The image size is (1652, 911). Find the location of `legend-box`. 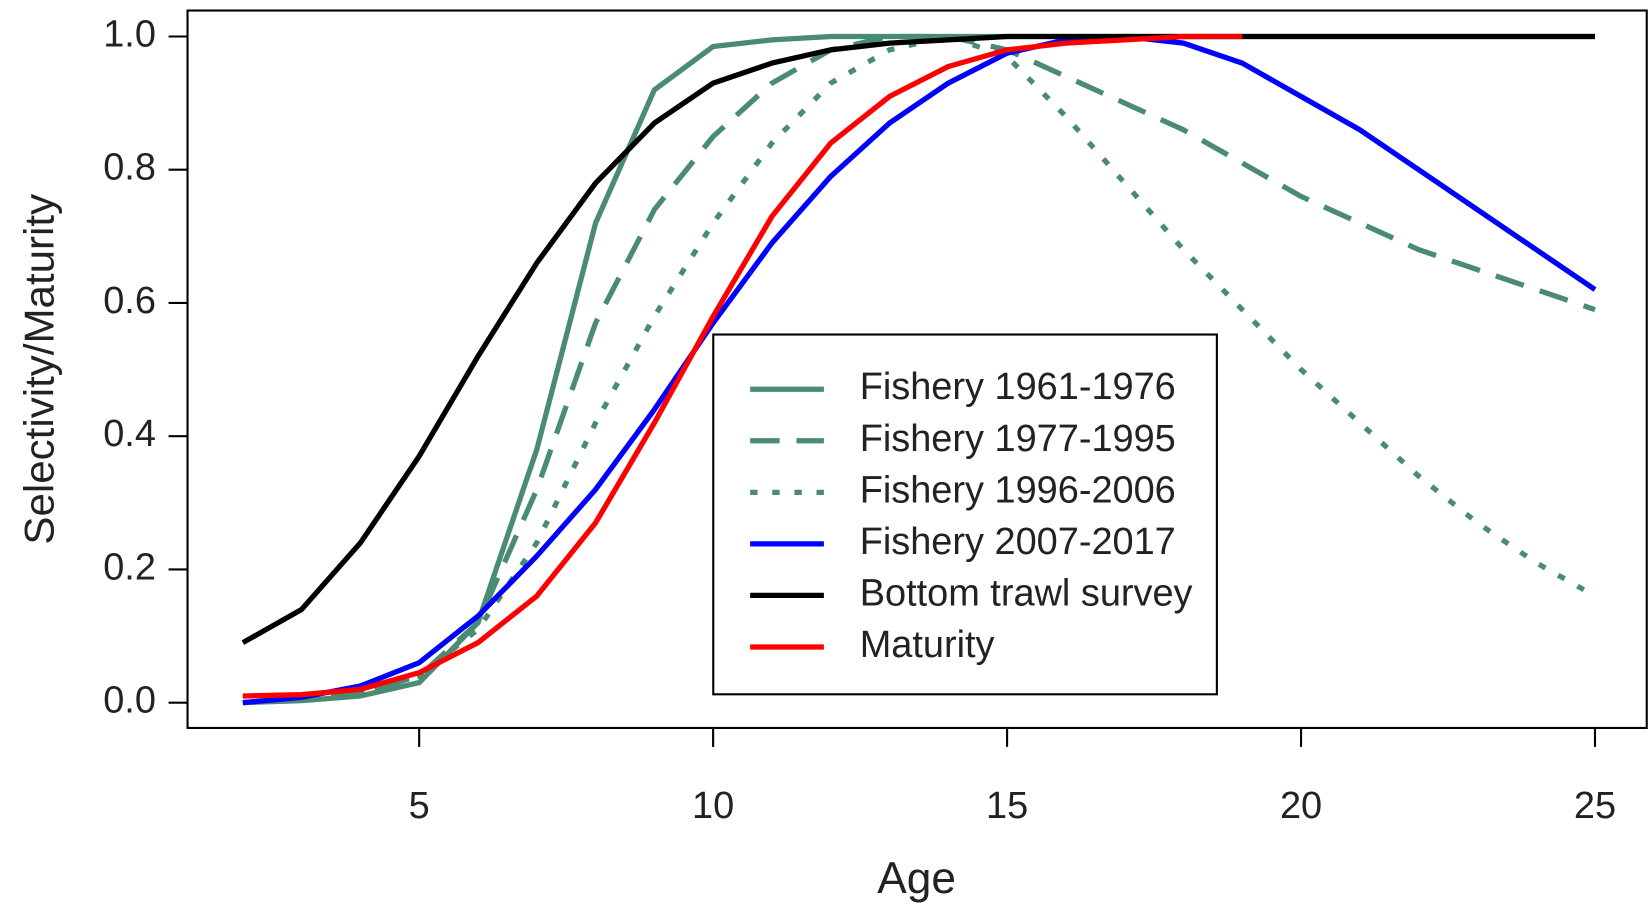

legend-box is located at coordinates (965, 514).